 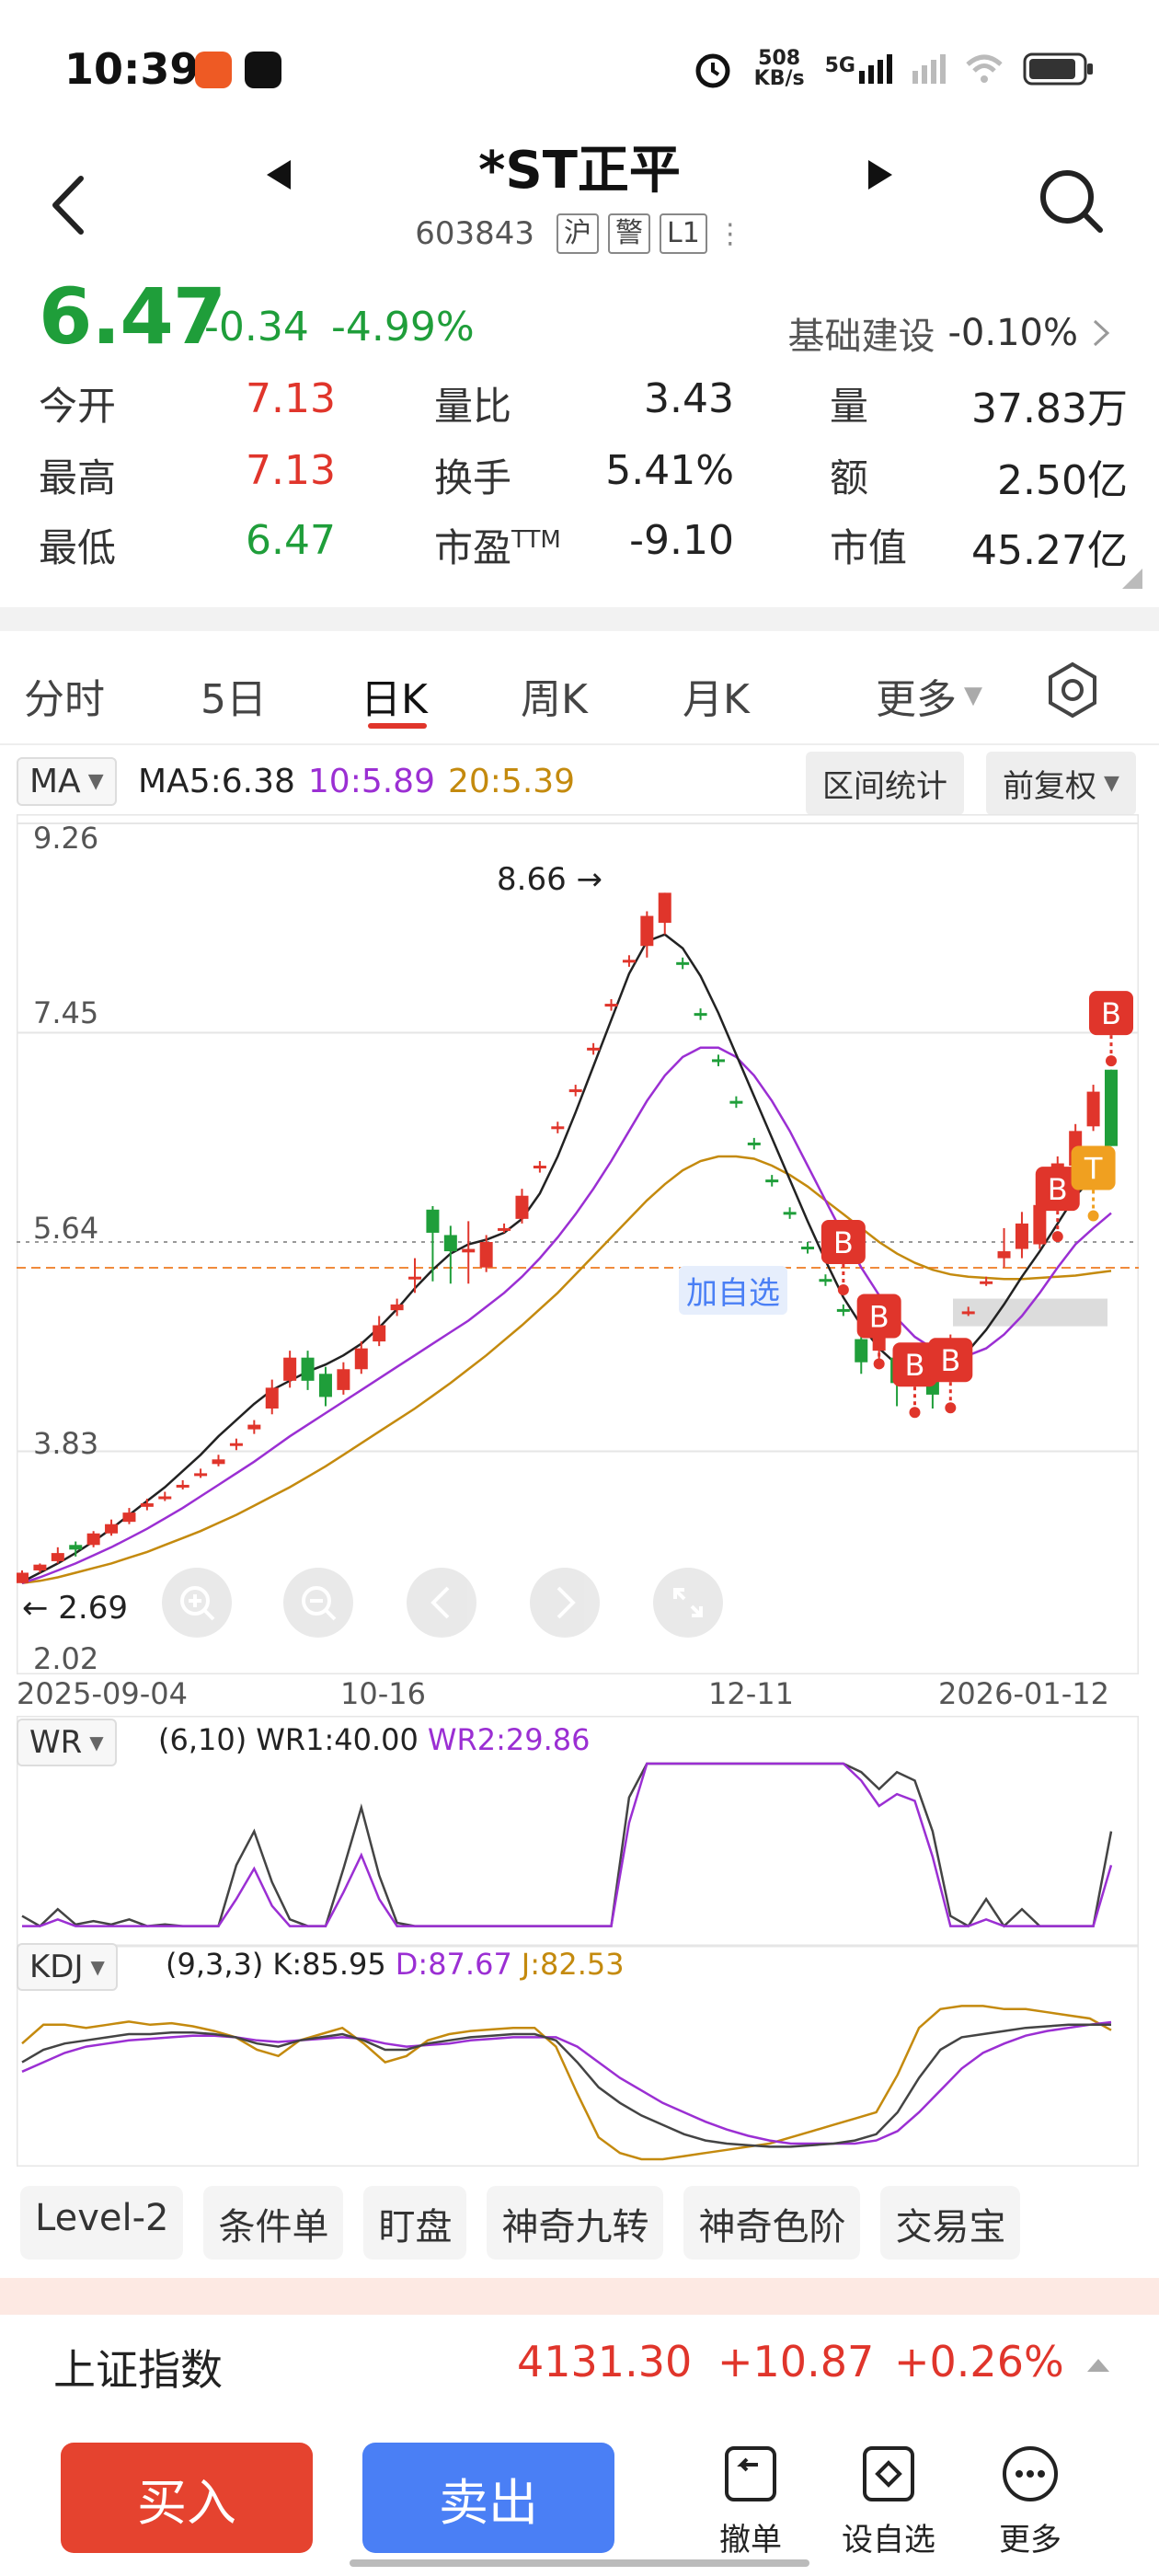 What do you see at coordinates (488, 2498) in the screenshot?
I see `sell-button: 卖出` at bounding box center [488, 2498].